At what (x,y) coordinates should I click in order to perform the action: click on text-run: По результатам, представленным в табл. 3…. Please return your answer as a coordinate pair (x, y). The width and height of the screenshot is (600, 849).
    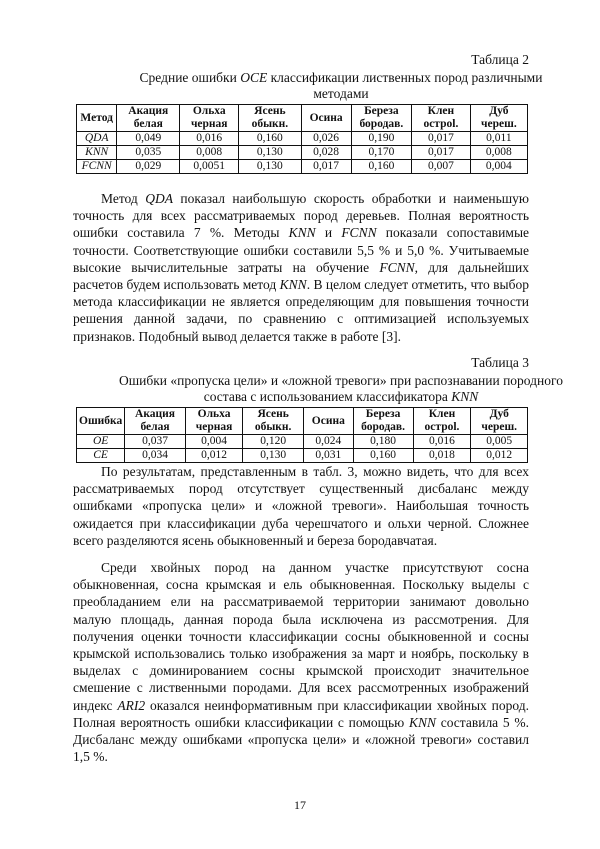
    Looking at the image, I should click on (301, 506).